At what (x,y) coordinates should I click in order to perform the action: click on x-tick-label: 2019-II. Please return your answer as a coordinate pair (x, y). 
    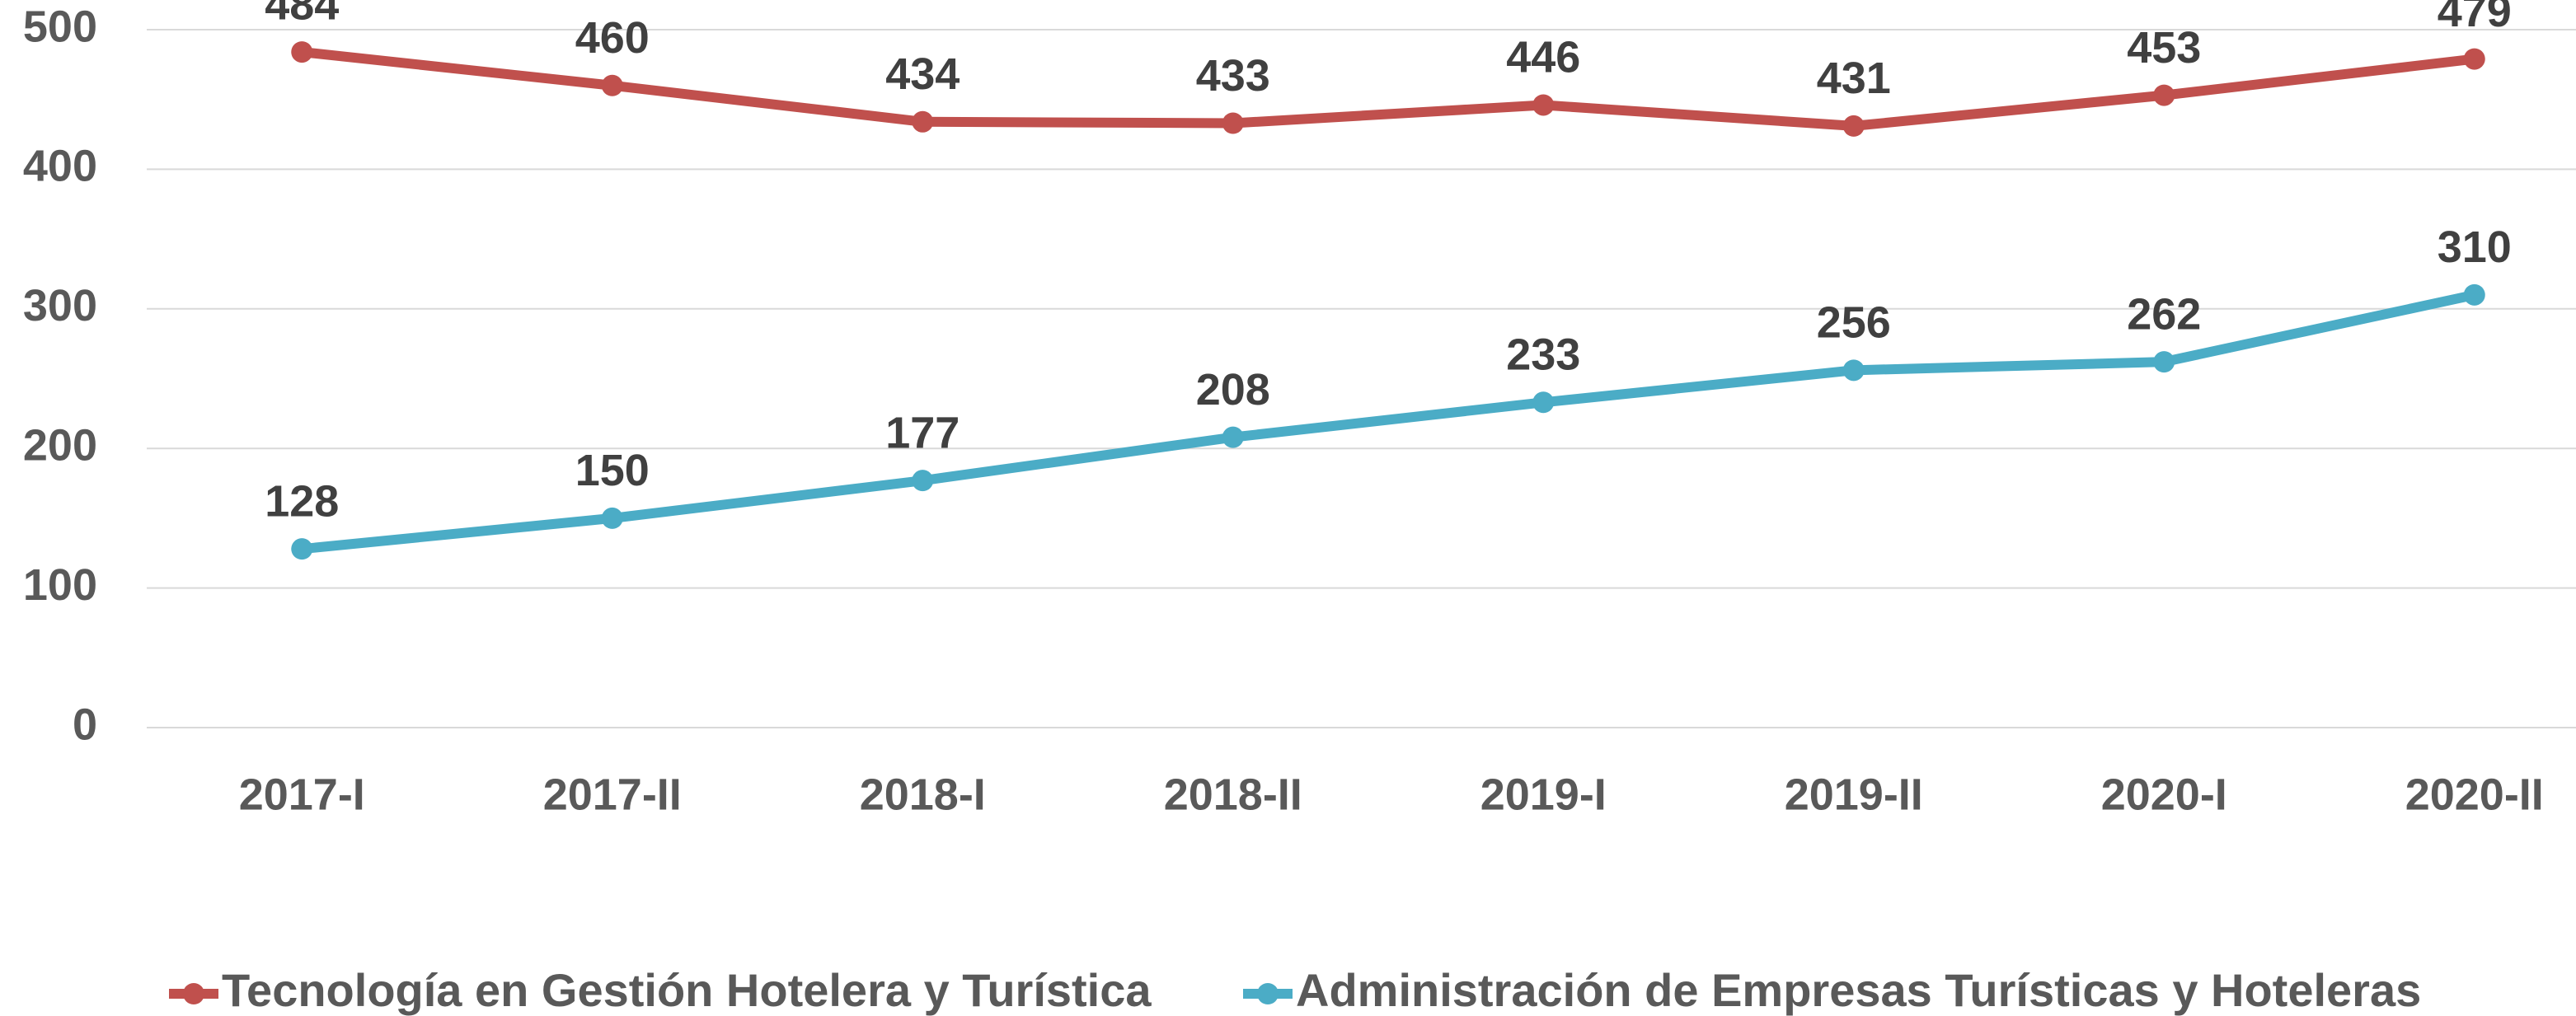
    Looking at the image, I should click on (1854, 794).